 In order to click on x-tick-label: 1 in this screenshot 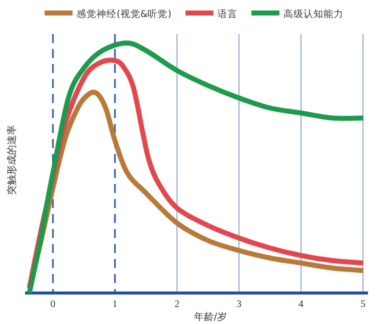, I will do `click(115, 304)`.